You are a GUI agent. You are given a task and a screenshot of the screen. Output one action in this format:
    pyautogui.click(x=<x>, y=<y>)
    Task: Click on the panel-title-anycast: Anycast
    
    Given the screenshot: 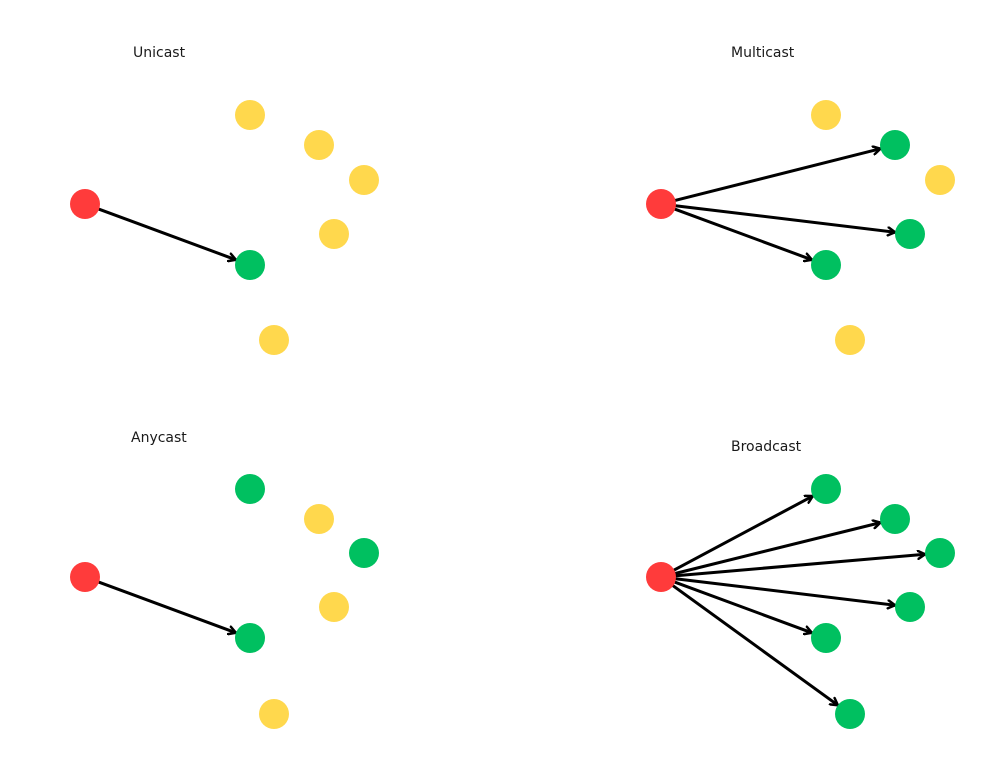 What is the action you would take?
    pyautogui.click(x=159, y=438)
    